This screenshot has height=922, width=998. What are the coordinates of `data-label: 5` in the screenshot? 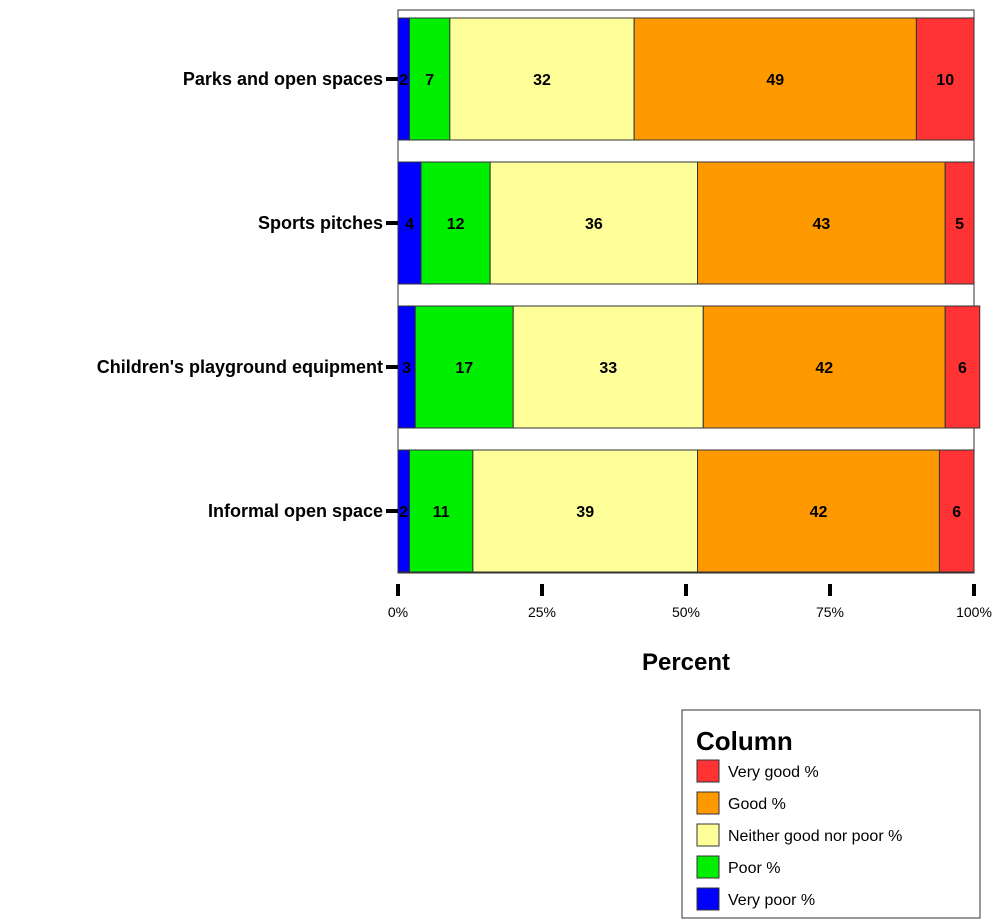 It's located at (959, 224).